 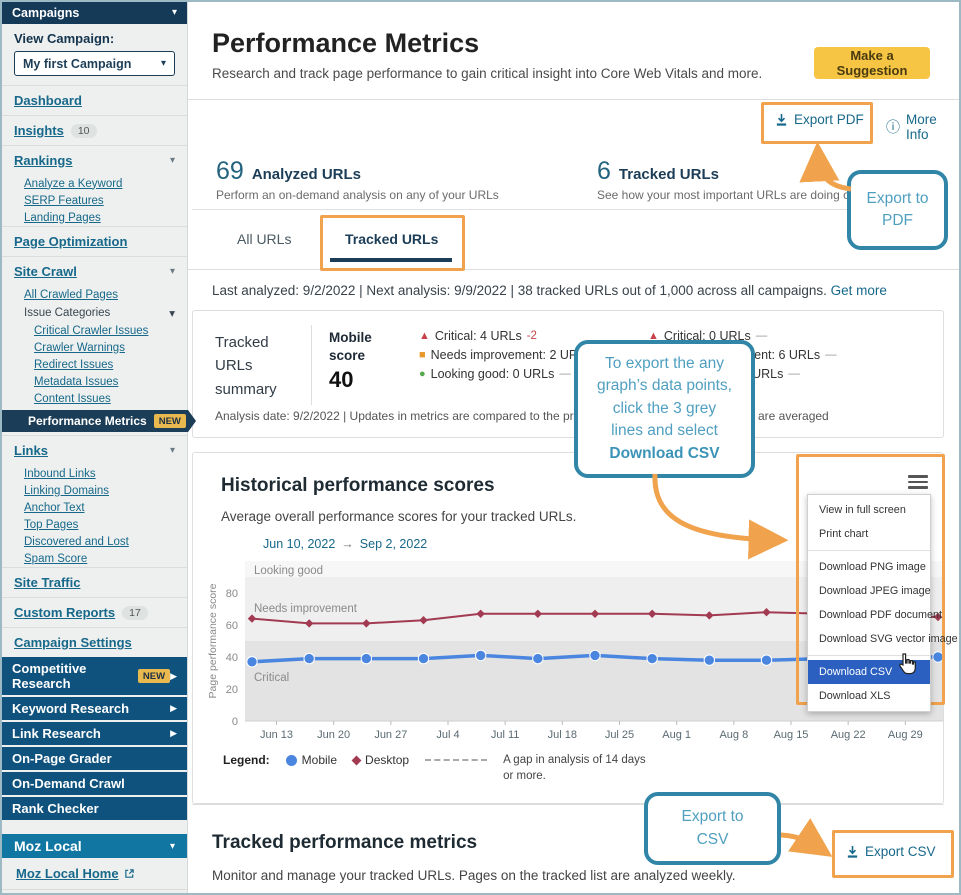 I want to click on tracked-urls-label: Tracked URLs, so click(x=668, y=174).